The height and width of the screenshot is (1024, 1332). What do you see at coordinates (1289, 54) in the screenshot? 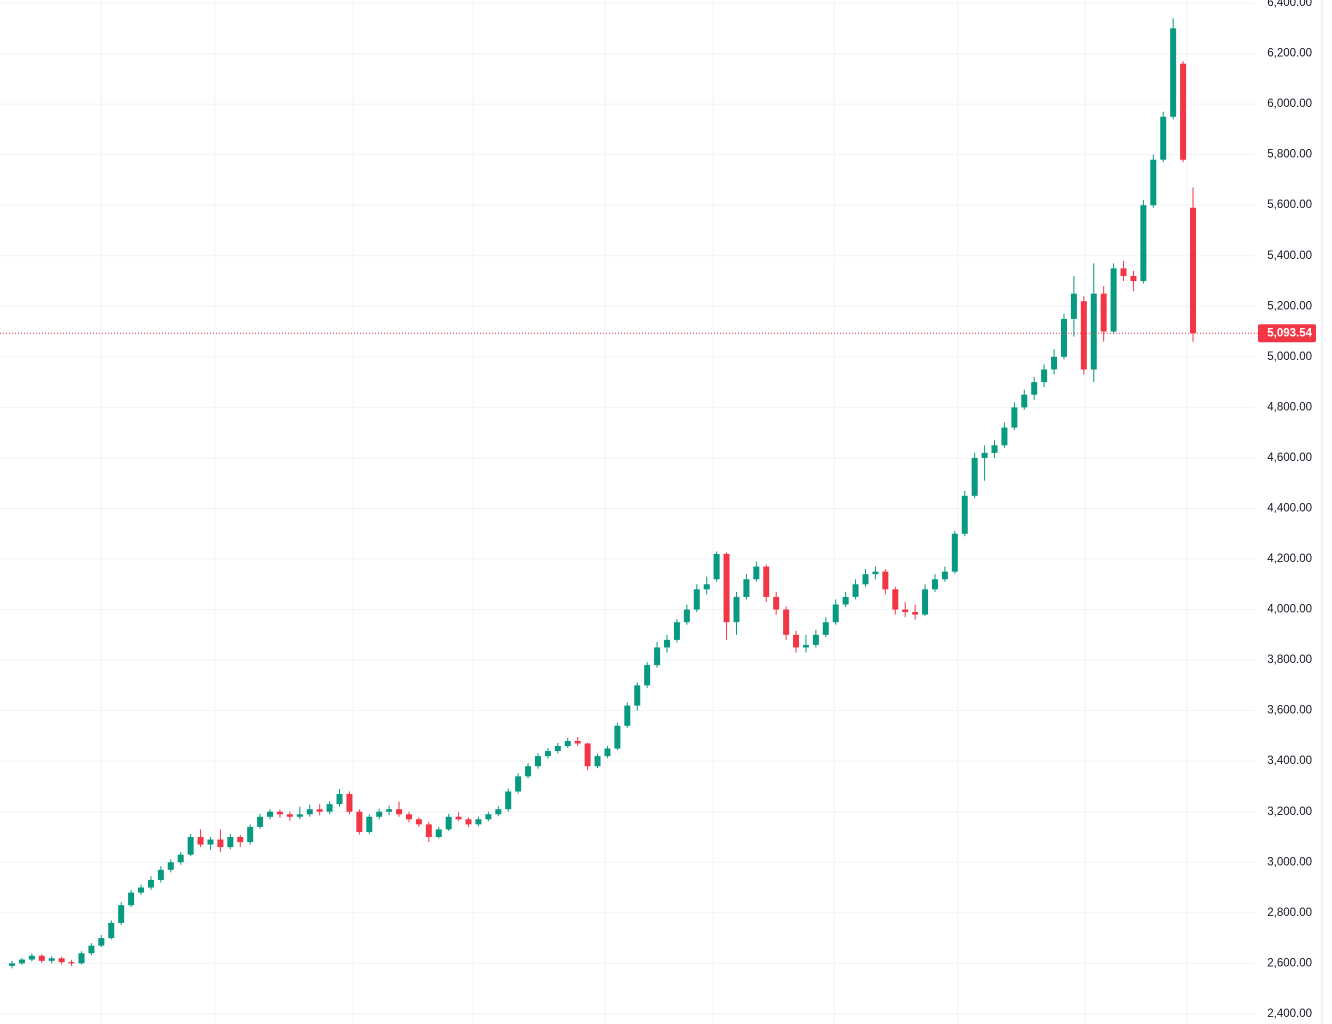
I see `y-tick-label: 6,200.00` at bounding box center [1289, 54].